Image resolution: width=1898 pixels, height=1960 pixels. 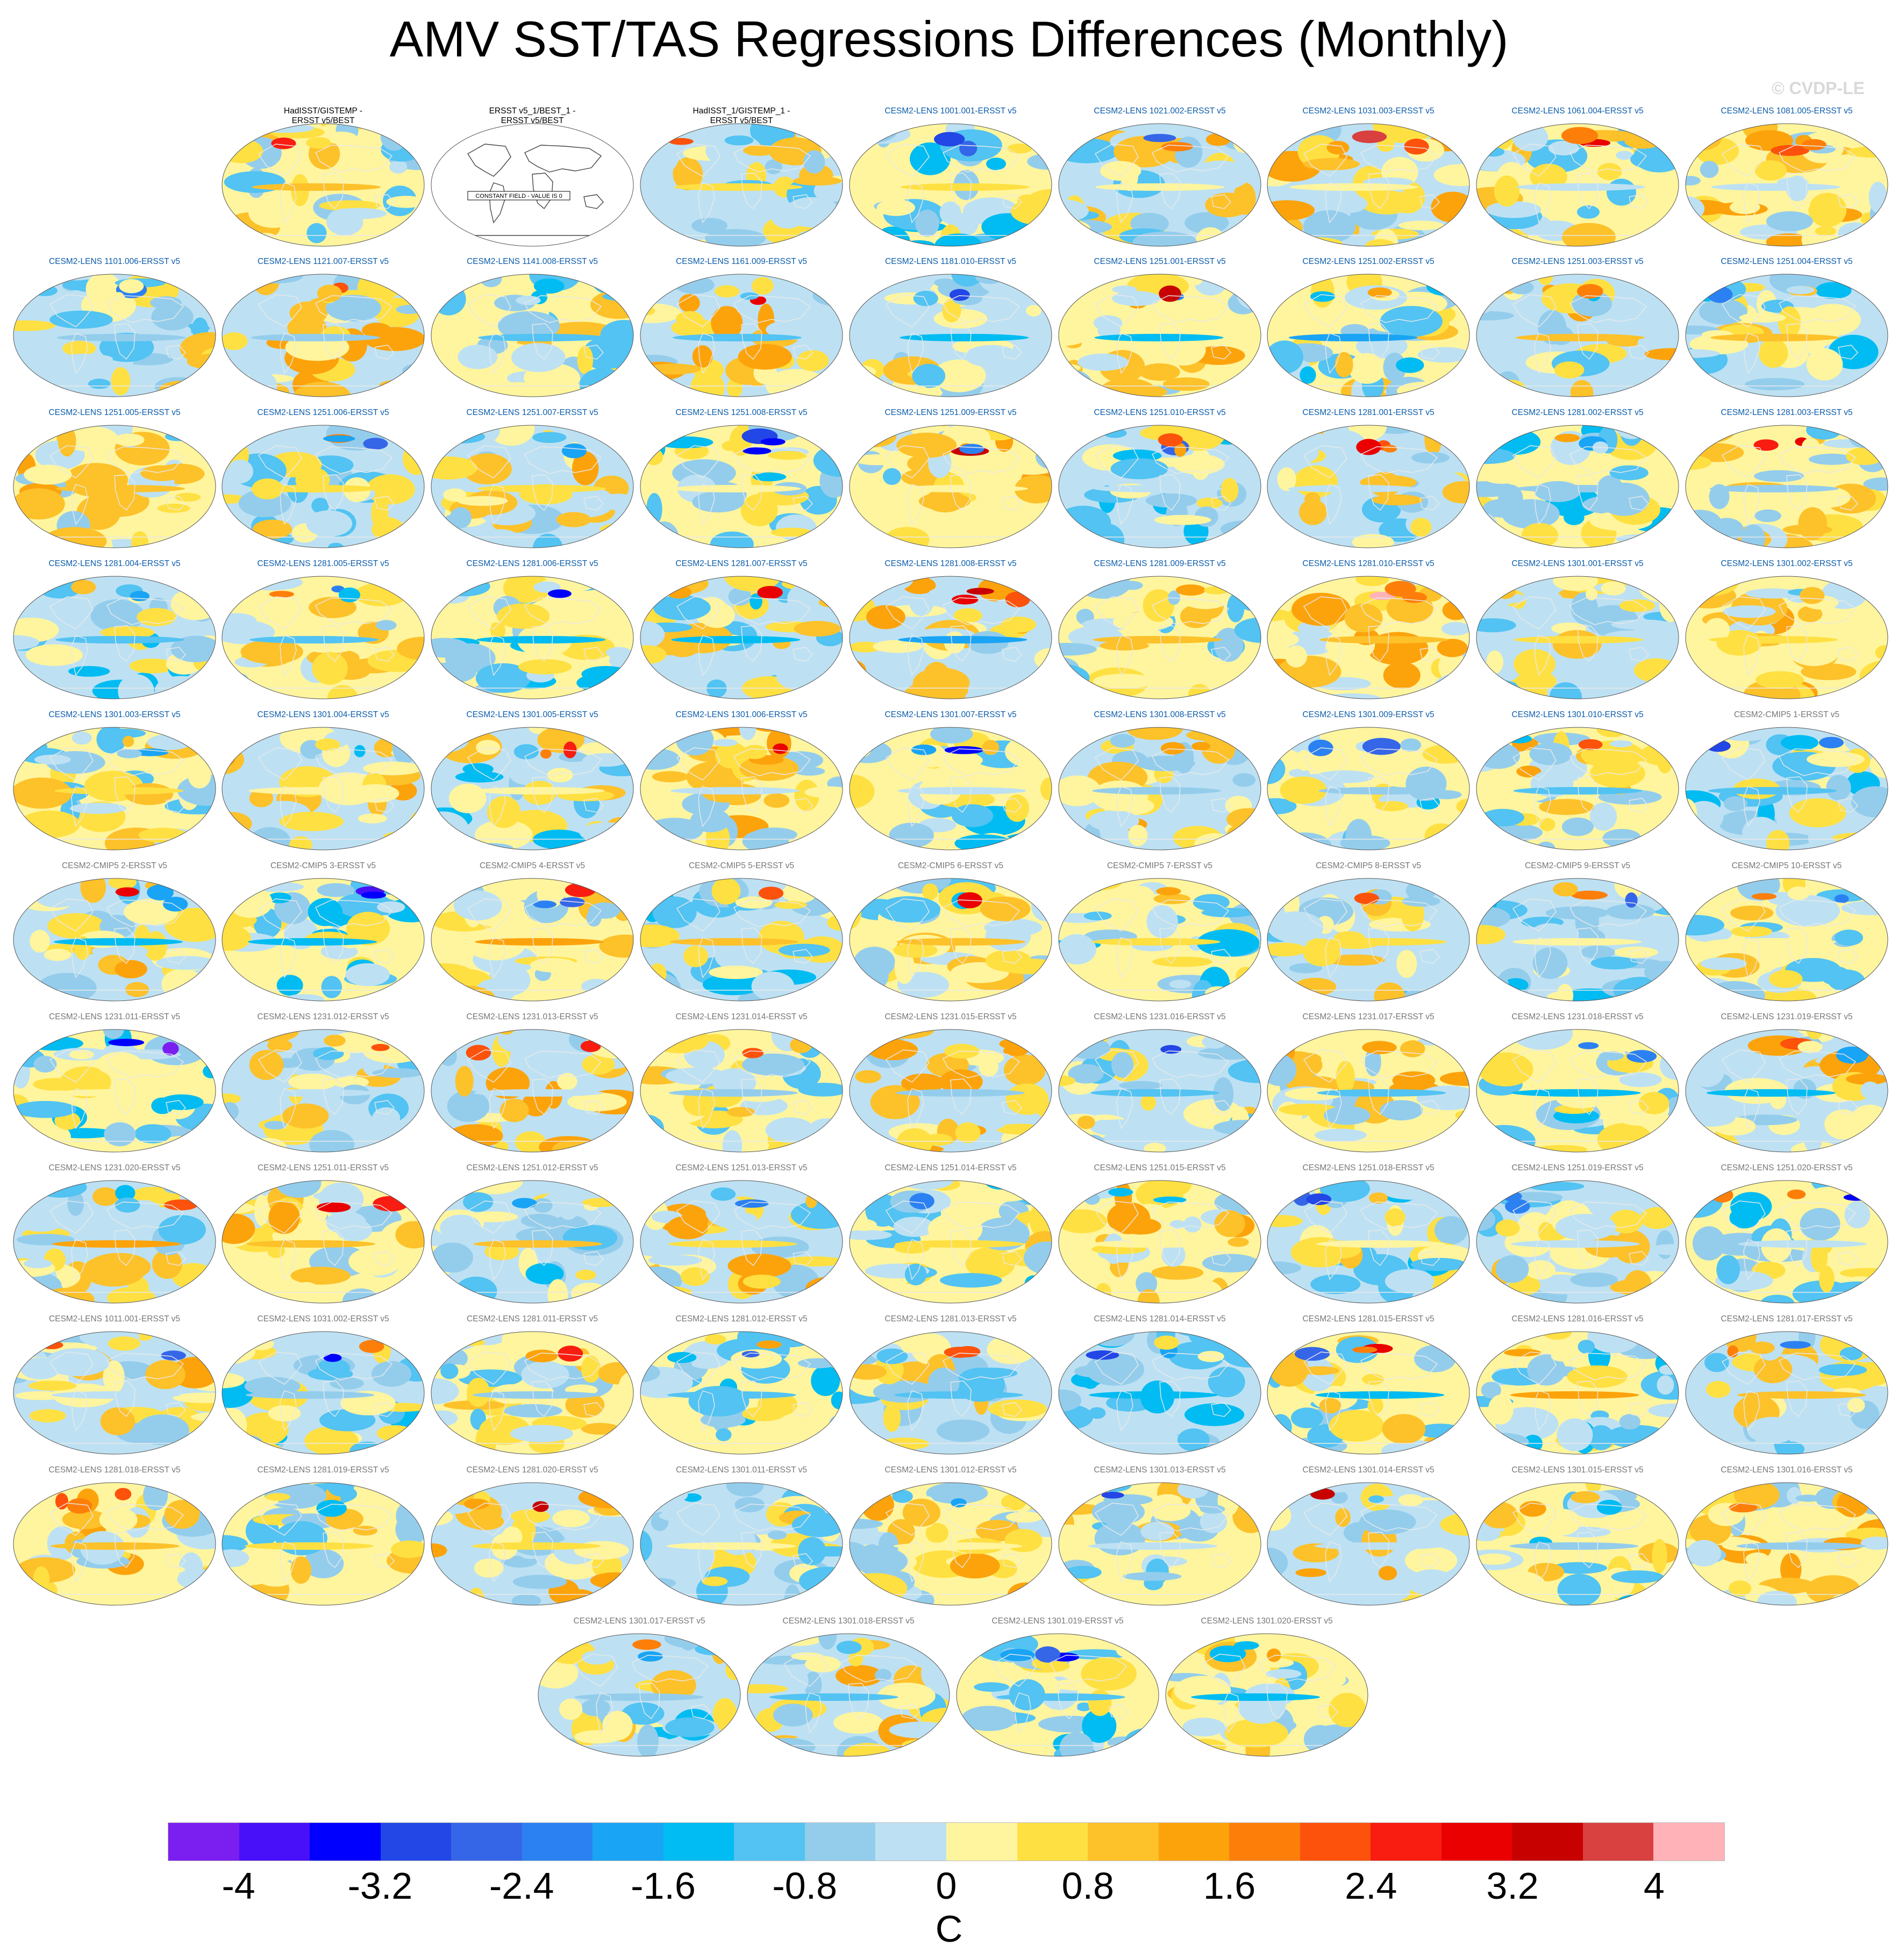 What do you see at coordinates (950, 1235) in the screenshot?
I see `map-panel: CESM2-LENS 1251.014-ERSST v5` at bounding box center [950, 1235].